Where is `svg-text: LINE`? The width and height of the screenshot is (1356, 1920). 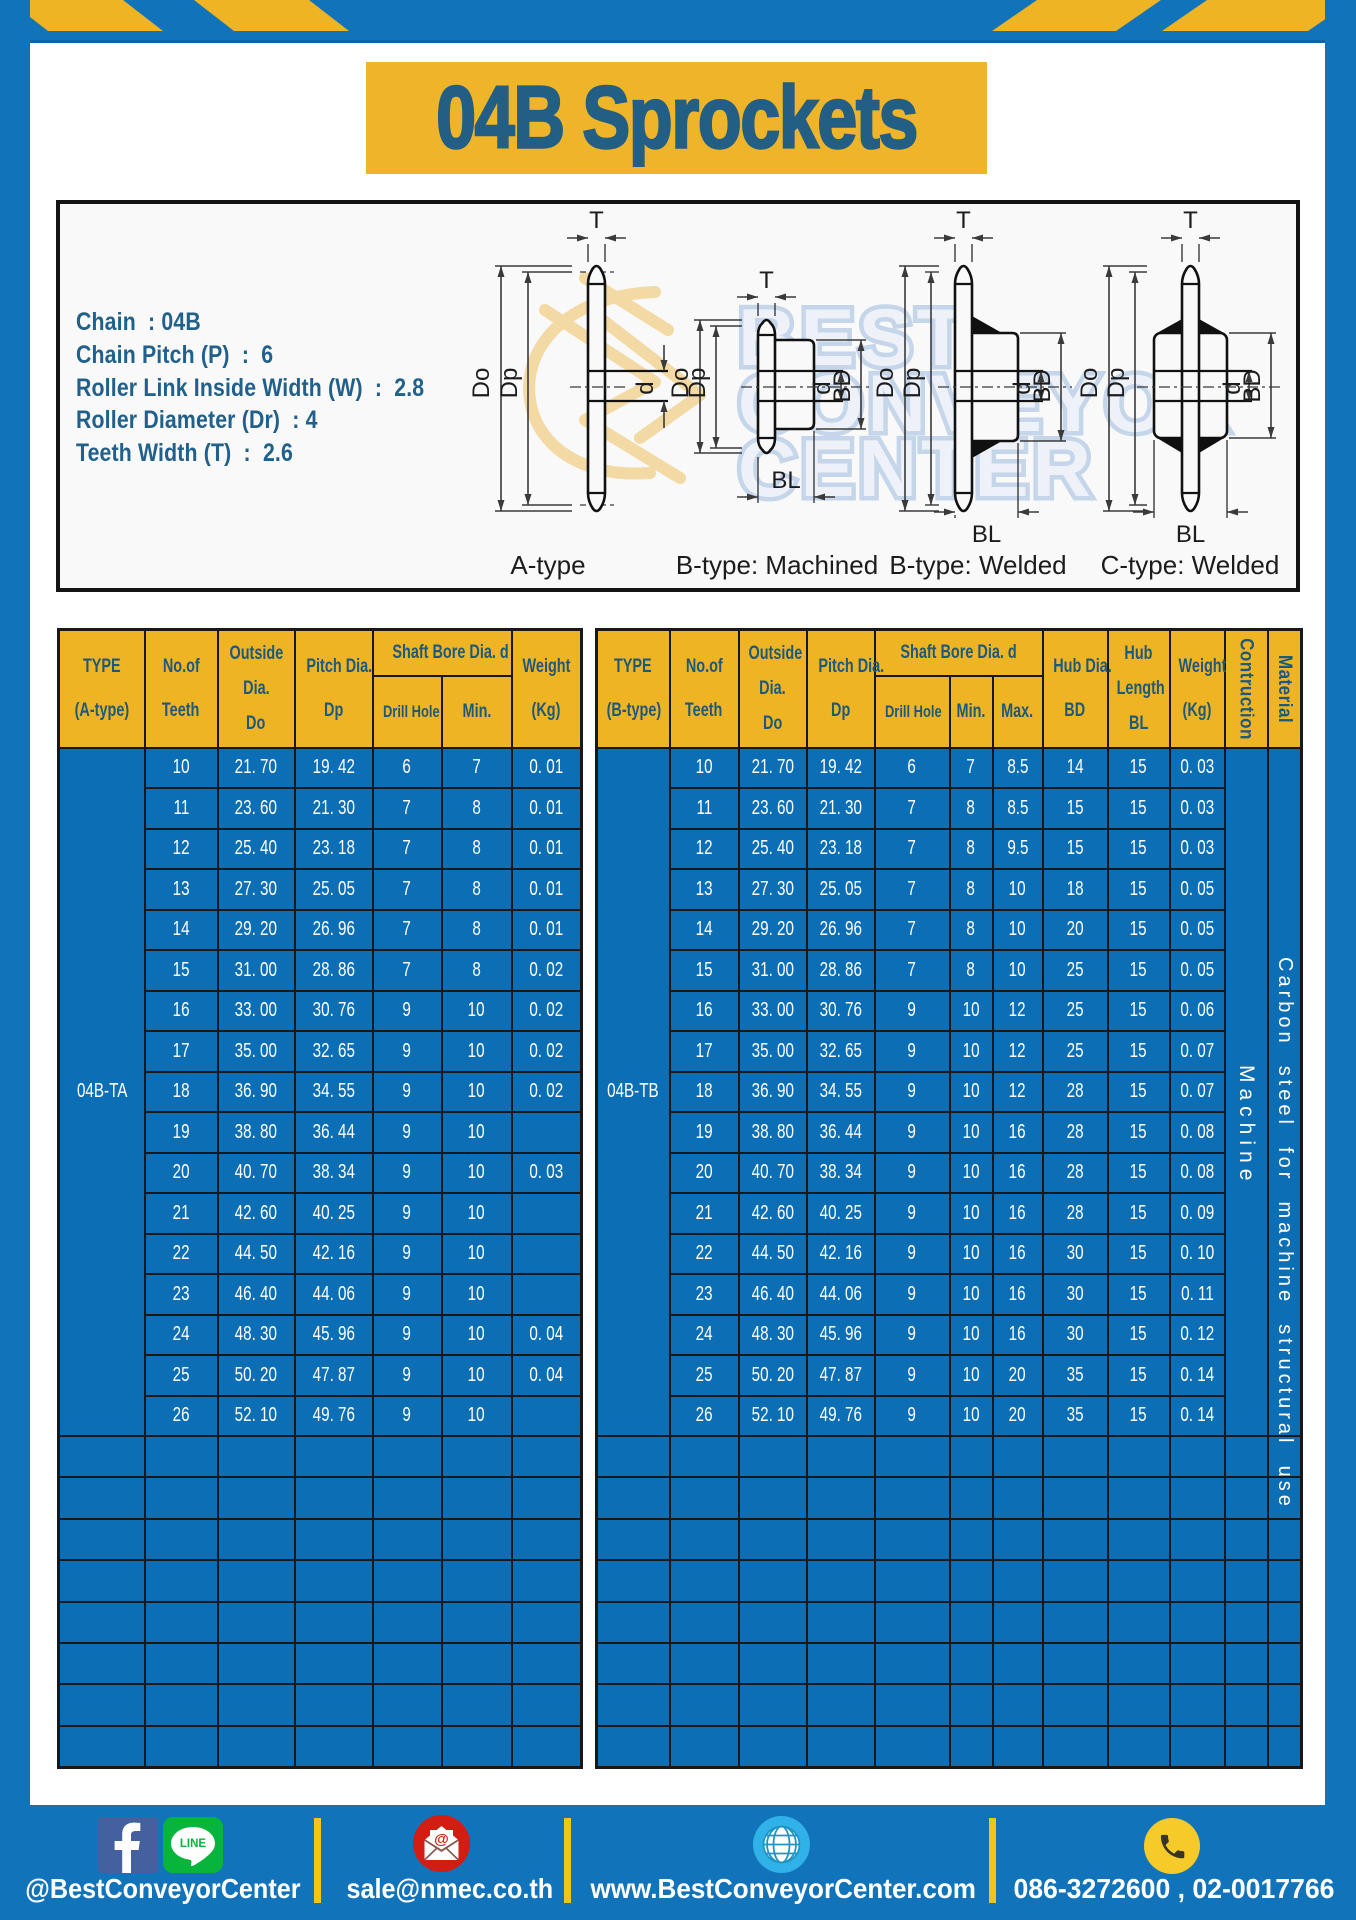 svg-text: LINE is located at coordinates (193, 1844).